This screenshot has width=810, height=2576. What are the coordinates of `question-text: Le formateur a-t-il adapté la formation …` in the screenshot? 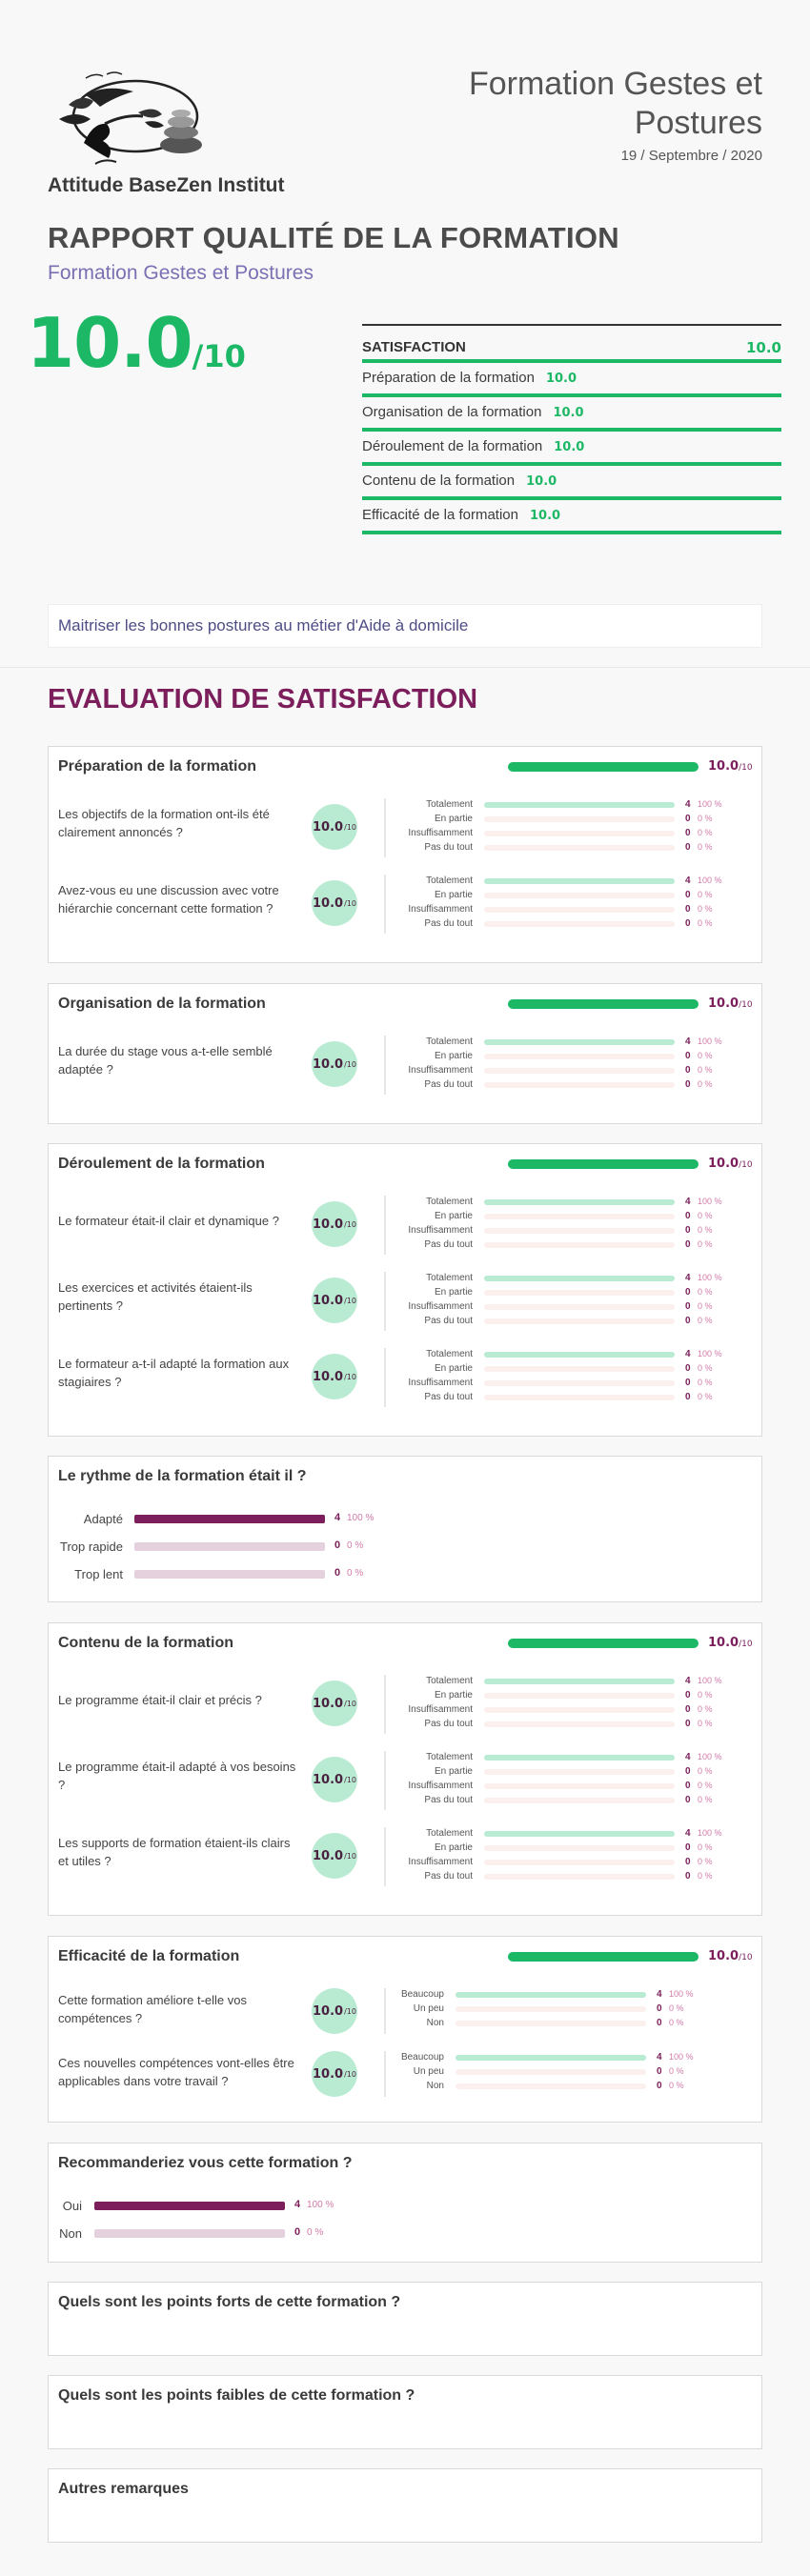 It's located at (174, 1373).